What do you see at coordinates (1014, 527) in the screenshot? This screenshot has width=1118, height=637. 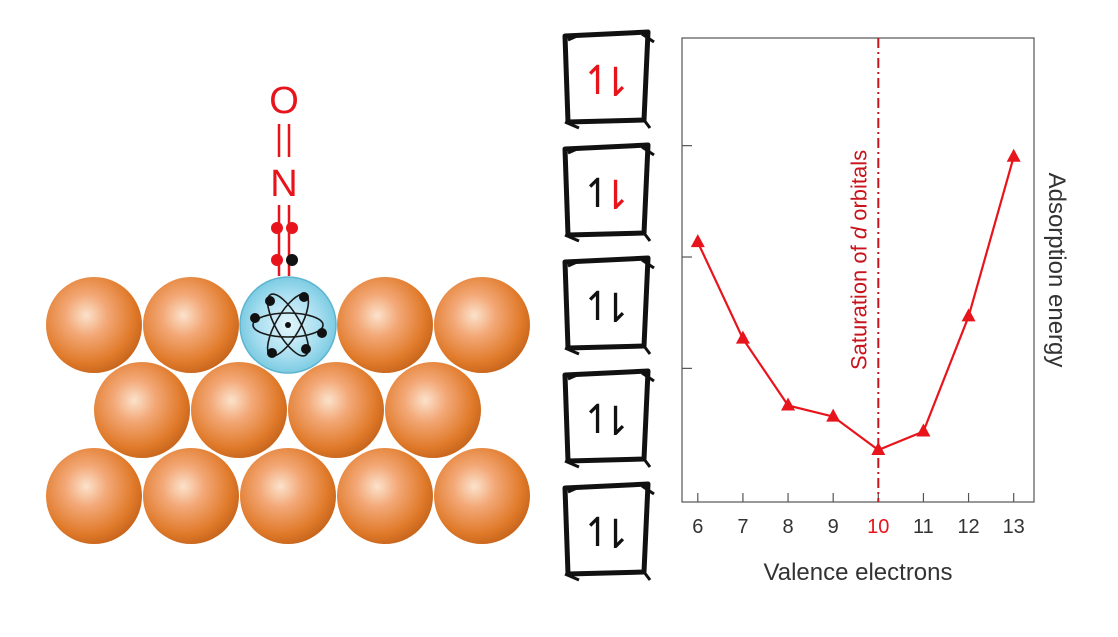 I see `x-tick-label: 13` at bounding box center [1014, 527].